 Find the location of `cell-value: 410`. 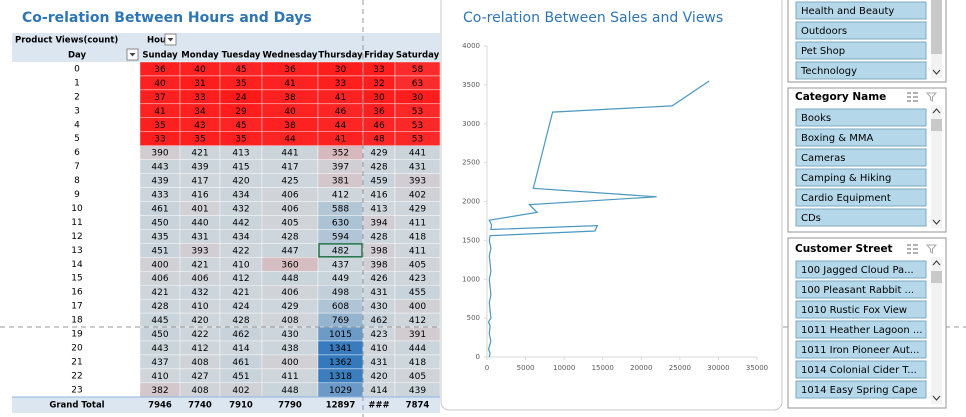

cell-value: 410 is located at coordinates (199, 307).